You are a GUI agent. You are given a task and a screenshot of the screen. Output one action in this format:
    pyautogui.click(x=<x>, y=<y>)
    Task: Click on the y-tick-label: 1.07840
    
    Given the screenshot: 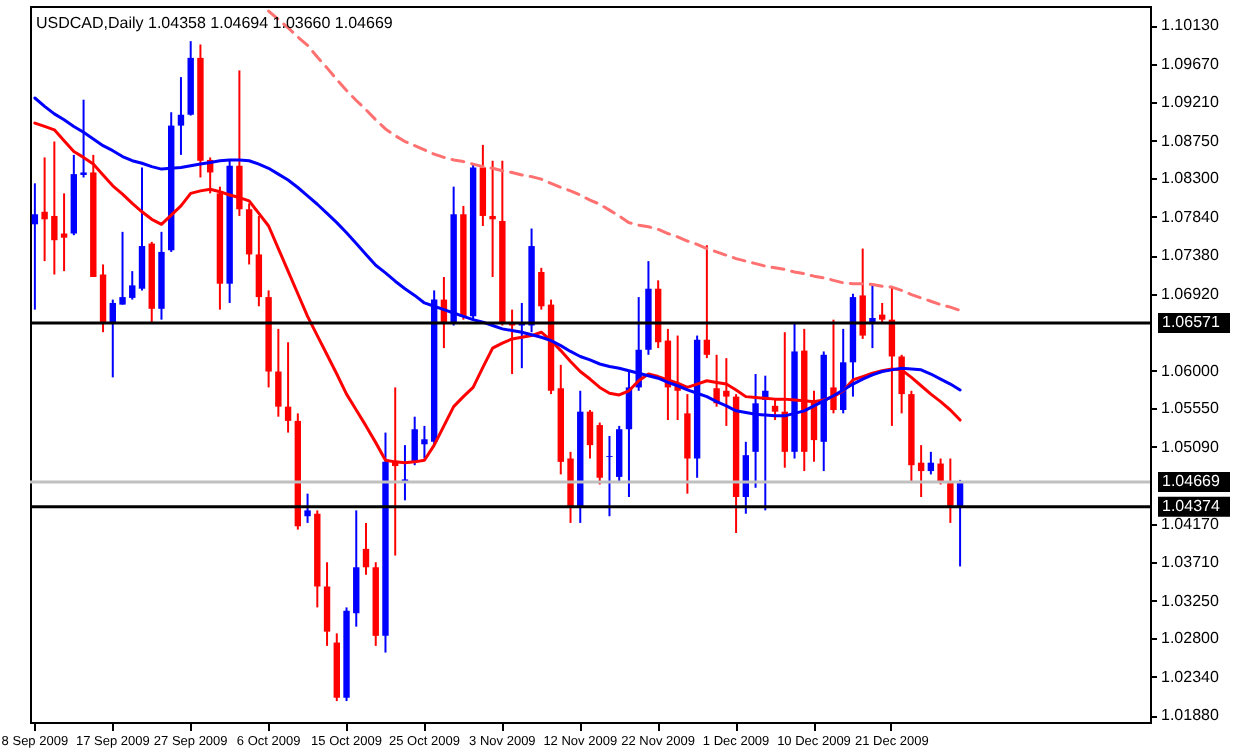 What is the action you would take?
    pyautogui.click(x=1190, y=216)
    